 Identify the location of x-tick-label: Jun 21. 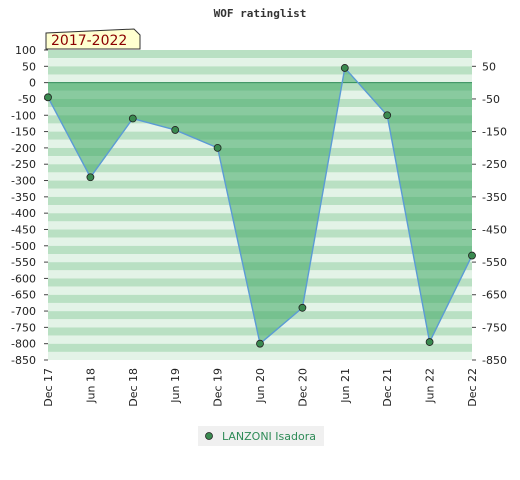
(345, 386).